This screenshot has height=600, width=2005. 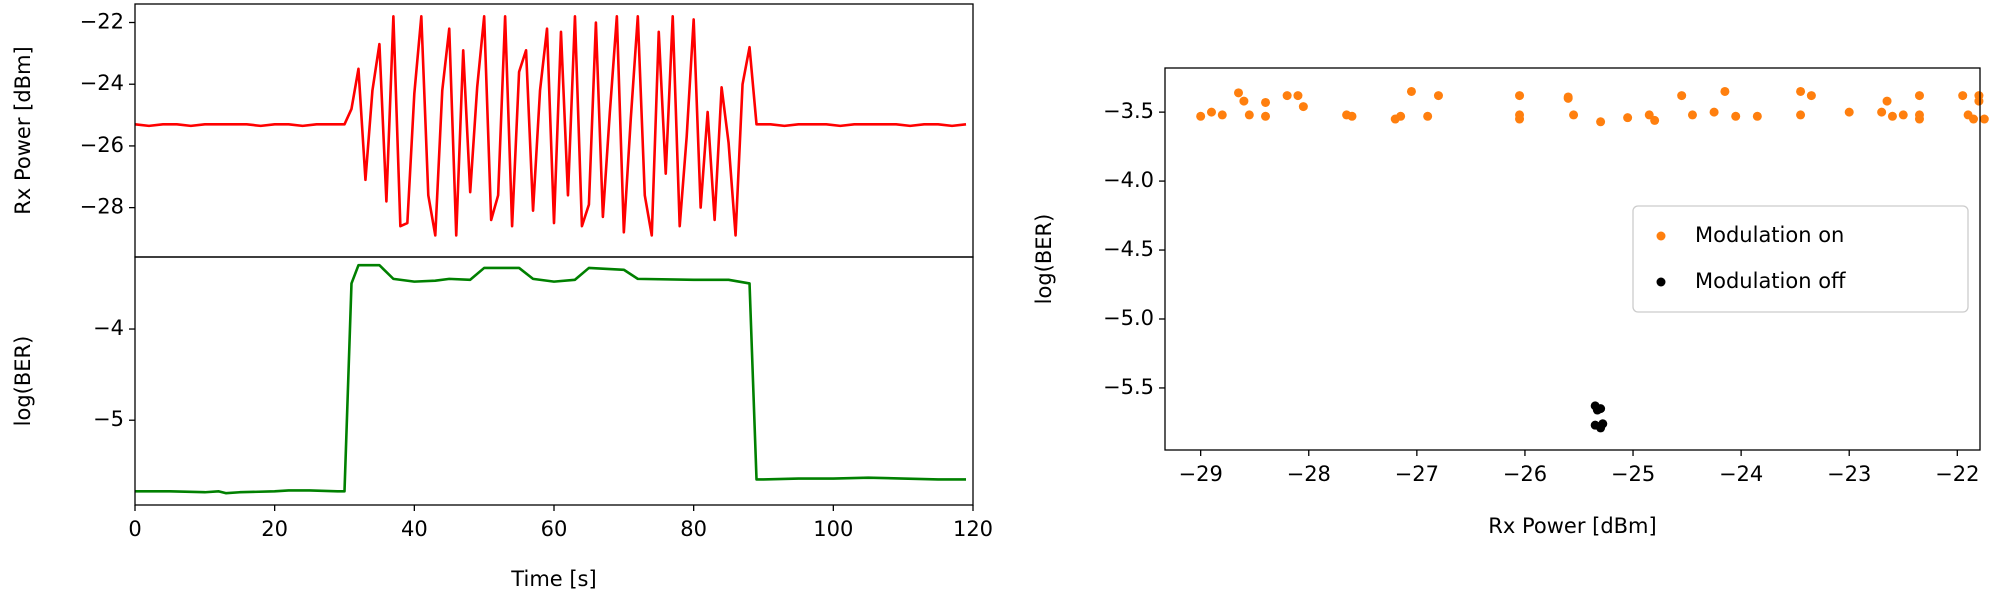 I want to click on x-tick-label: −26, so click(x=1525, y=474).